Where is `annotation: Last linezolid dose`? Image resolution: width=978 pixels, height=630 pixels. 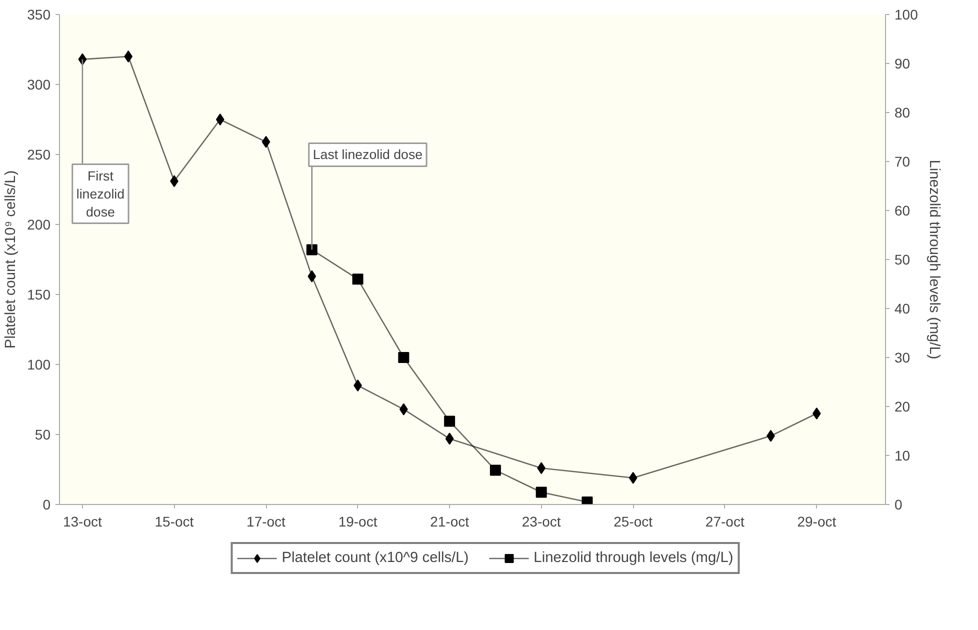
annotation: Last linezolid dose is located at coordinates (367, 154).